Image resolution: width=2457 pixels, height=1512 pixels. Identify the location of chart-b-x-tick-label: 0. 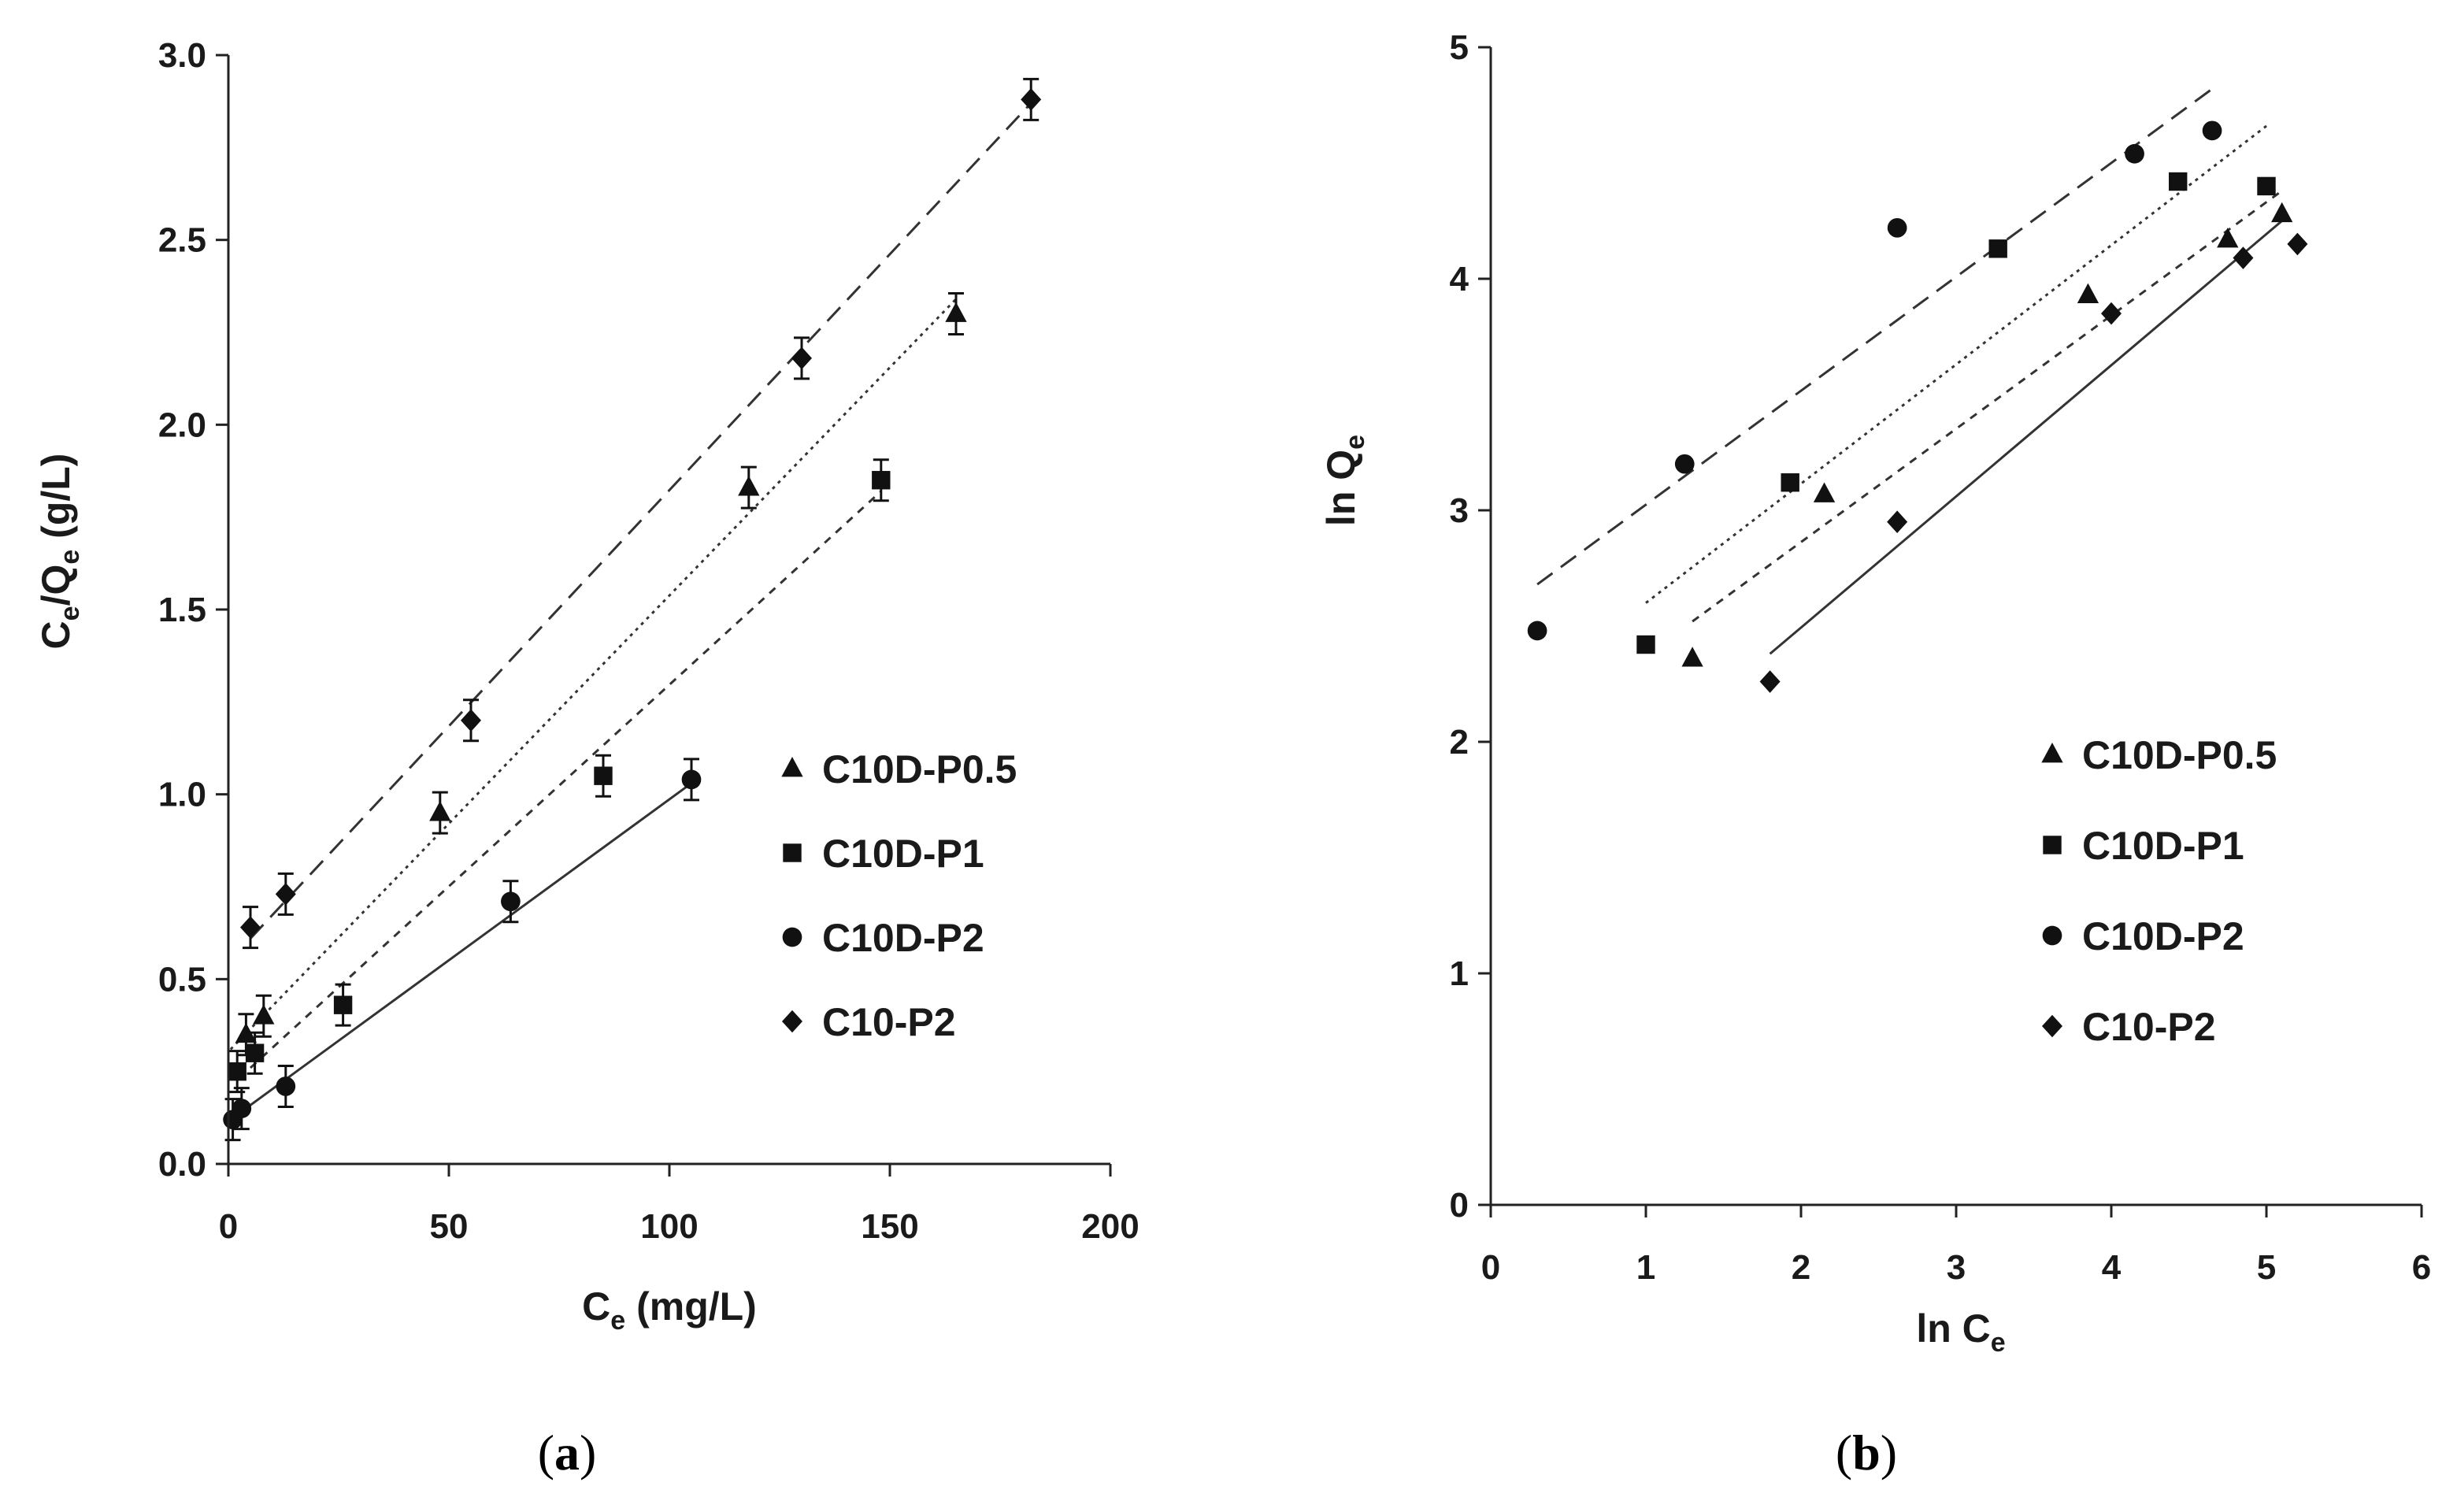
(1490, 1267).